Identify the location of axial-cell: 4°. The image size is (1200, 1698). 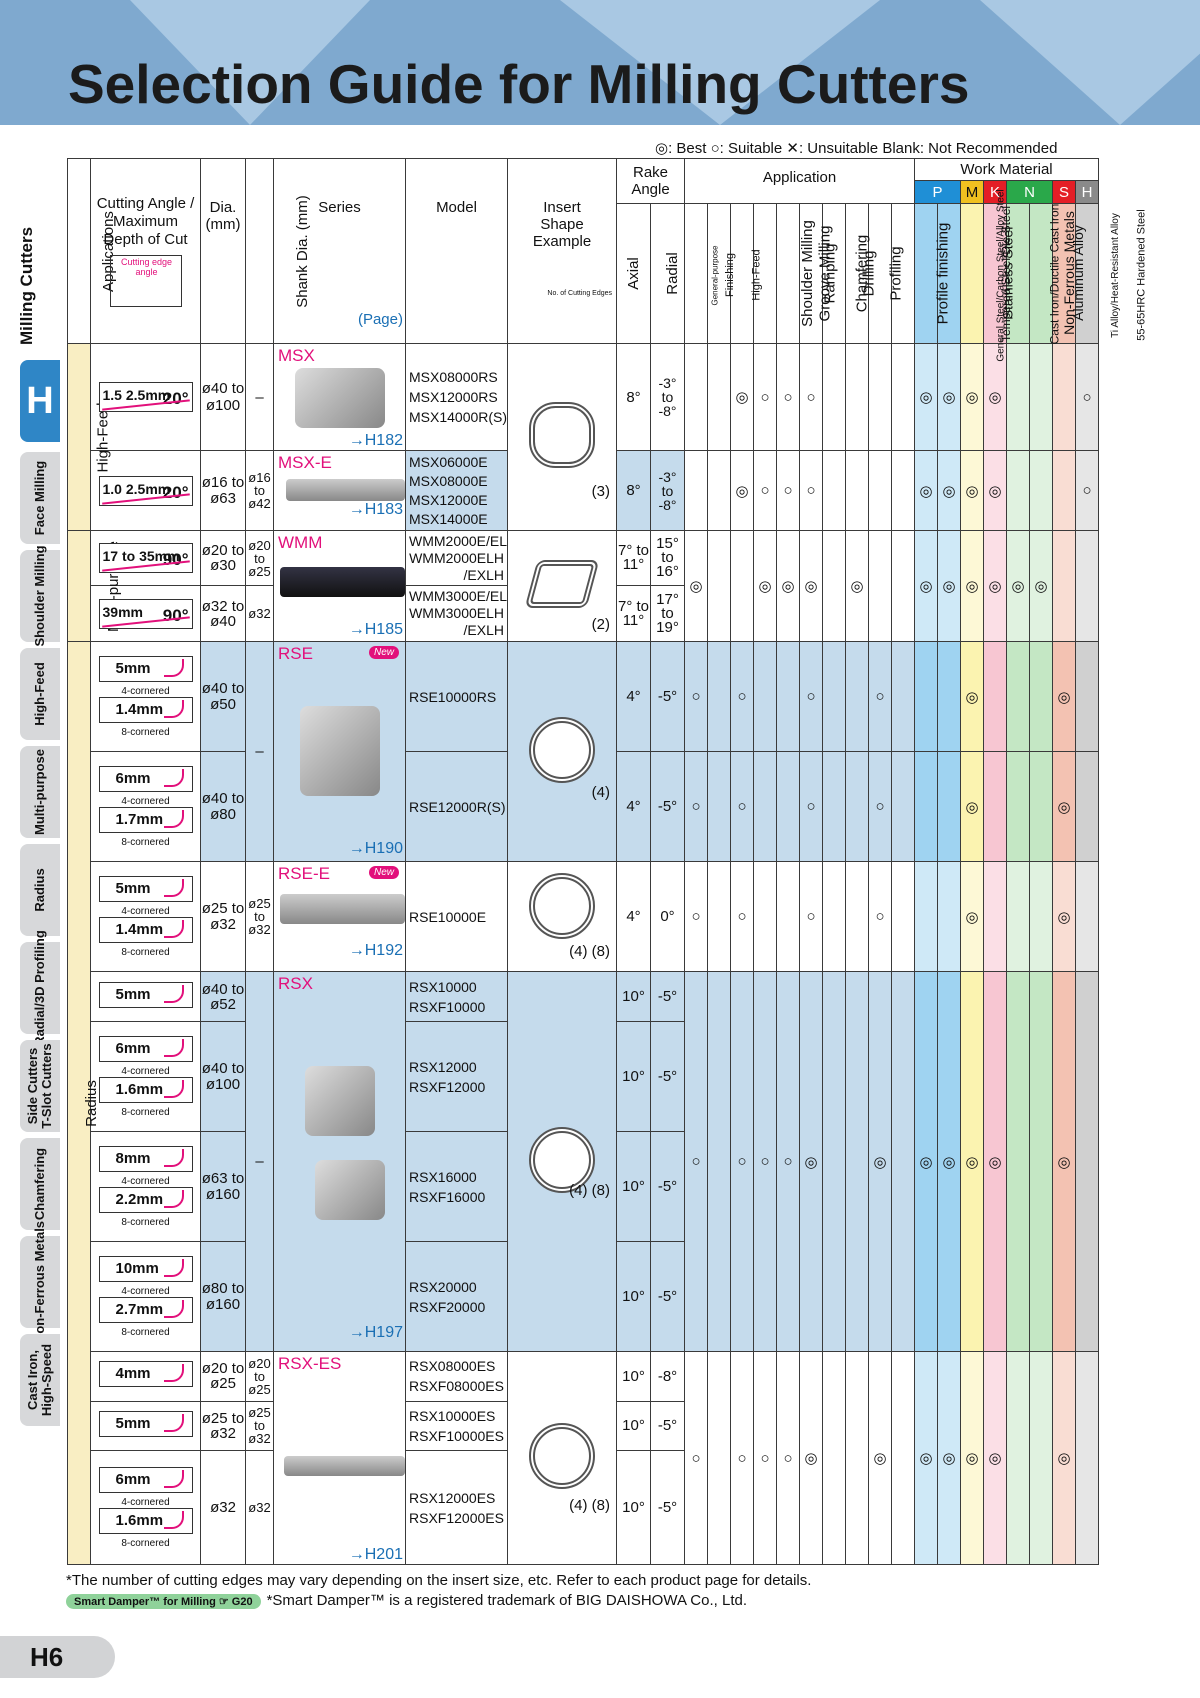
(633, 806).